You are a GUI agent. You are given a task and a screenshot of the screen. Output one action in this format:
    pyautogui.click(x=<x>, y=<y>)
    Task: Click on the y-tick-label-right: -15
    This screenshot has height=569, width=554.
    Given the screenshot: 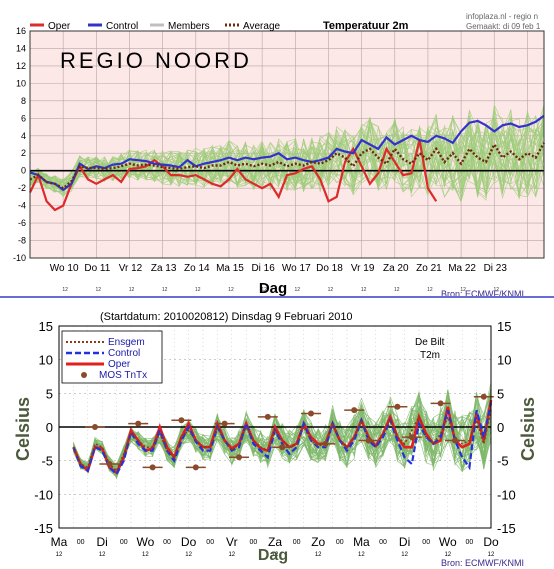 What is the action you would take?
    pyautogui.click(x=506, y=528)
    